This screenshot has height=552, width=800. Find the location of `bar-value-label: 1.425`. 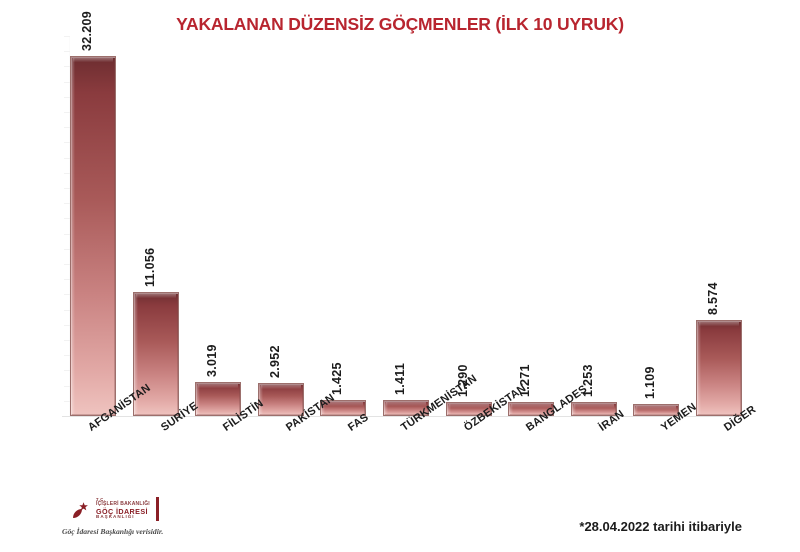

bar-value-label: 1.425 is located at coordinates (337, 379).